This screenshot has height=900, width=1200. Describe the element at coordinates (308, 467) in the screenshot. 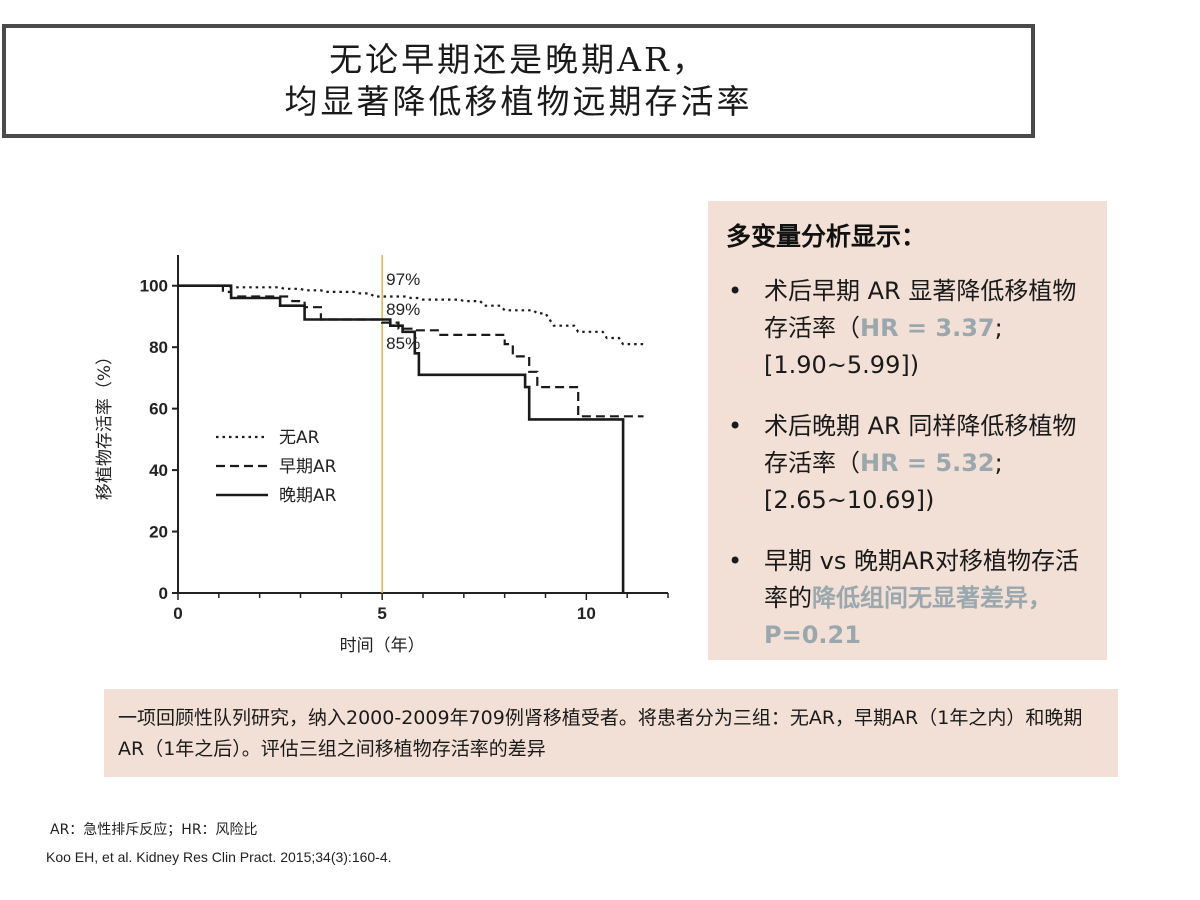

I see `legend-label: 早期AR` at that location.